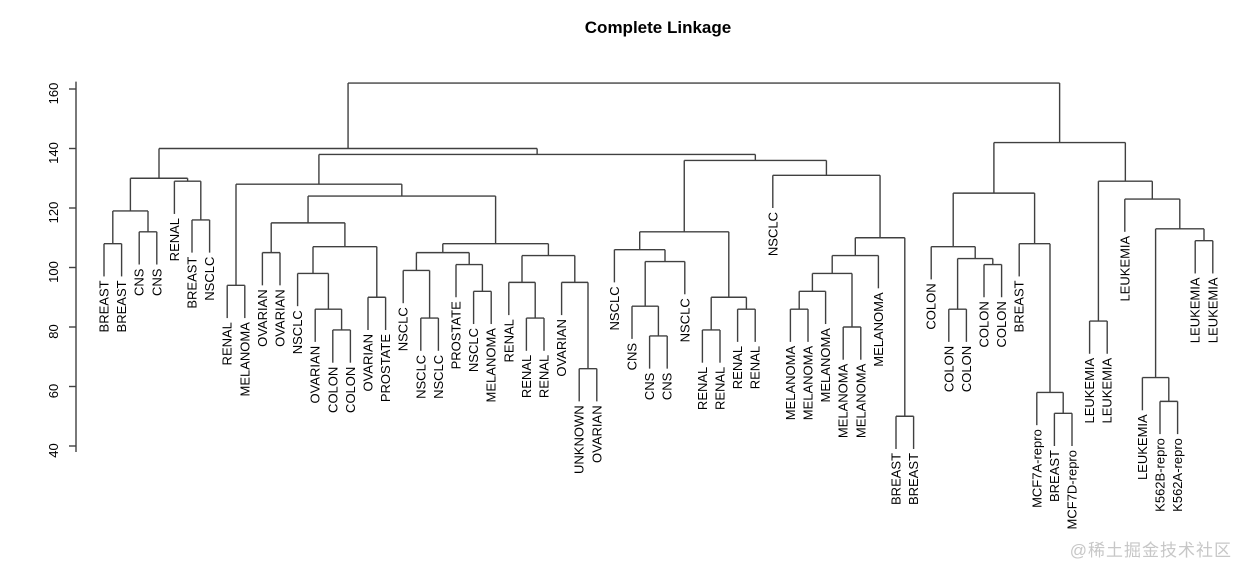 Image resolution: width=1240 pixels, height=565 pixels. I want to click on y-tick-label: 120, so click(53, 213).